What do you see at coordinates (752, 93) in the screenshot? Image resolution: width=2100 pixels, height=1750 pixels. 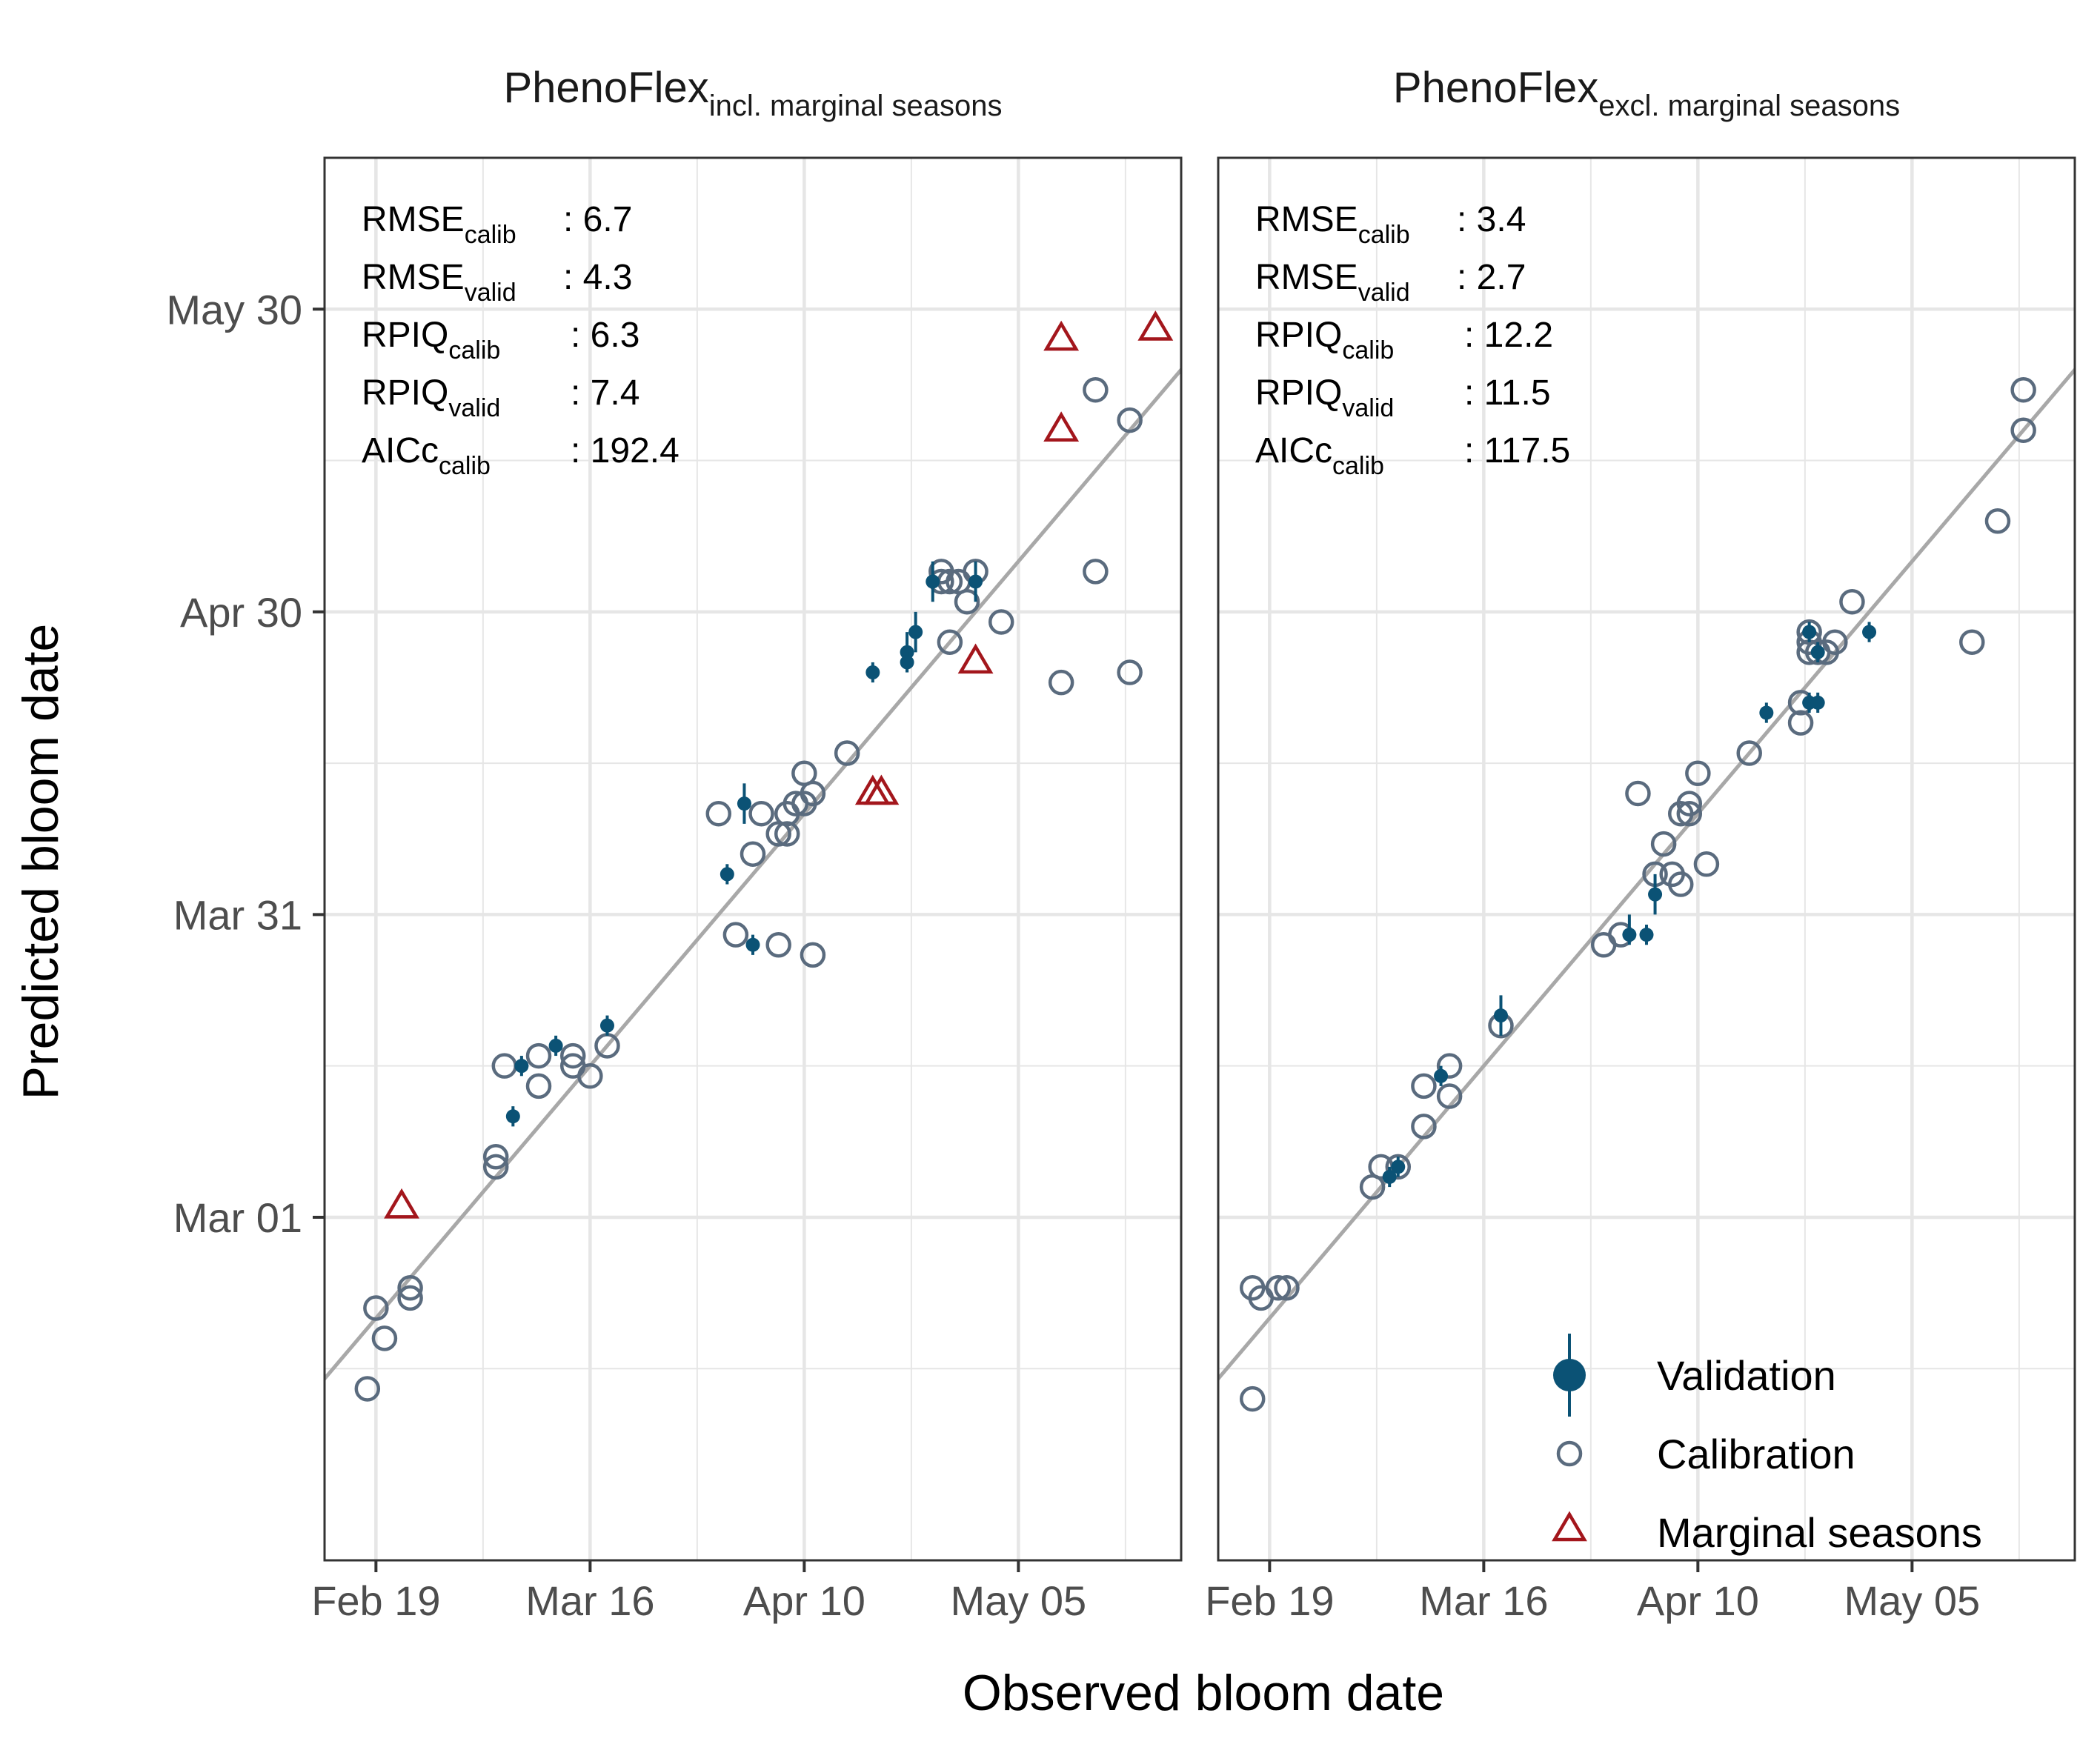 I see `panel-title: PhenoFlexincl. marginal seasons` at bounding box center [752, 93].